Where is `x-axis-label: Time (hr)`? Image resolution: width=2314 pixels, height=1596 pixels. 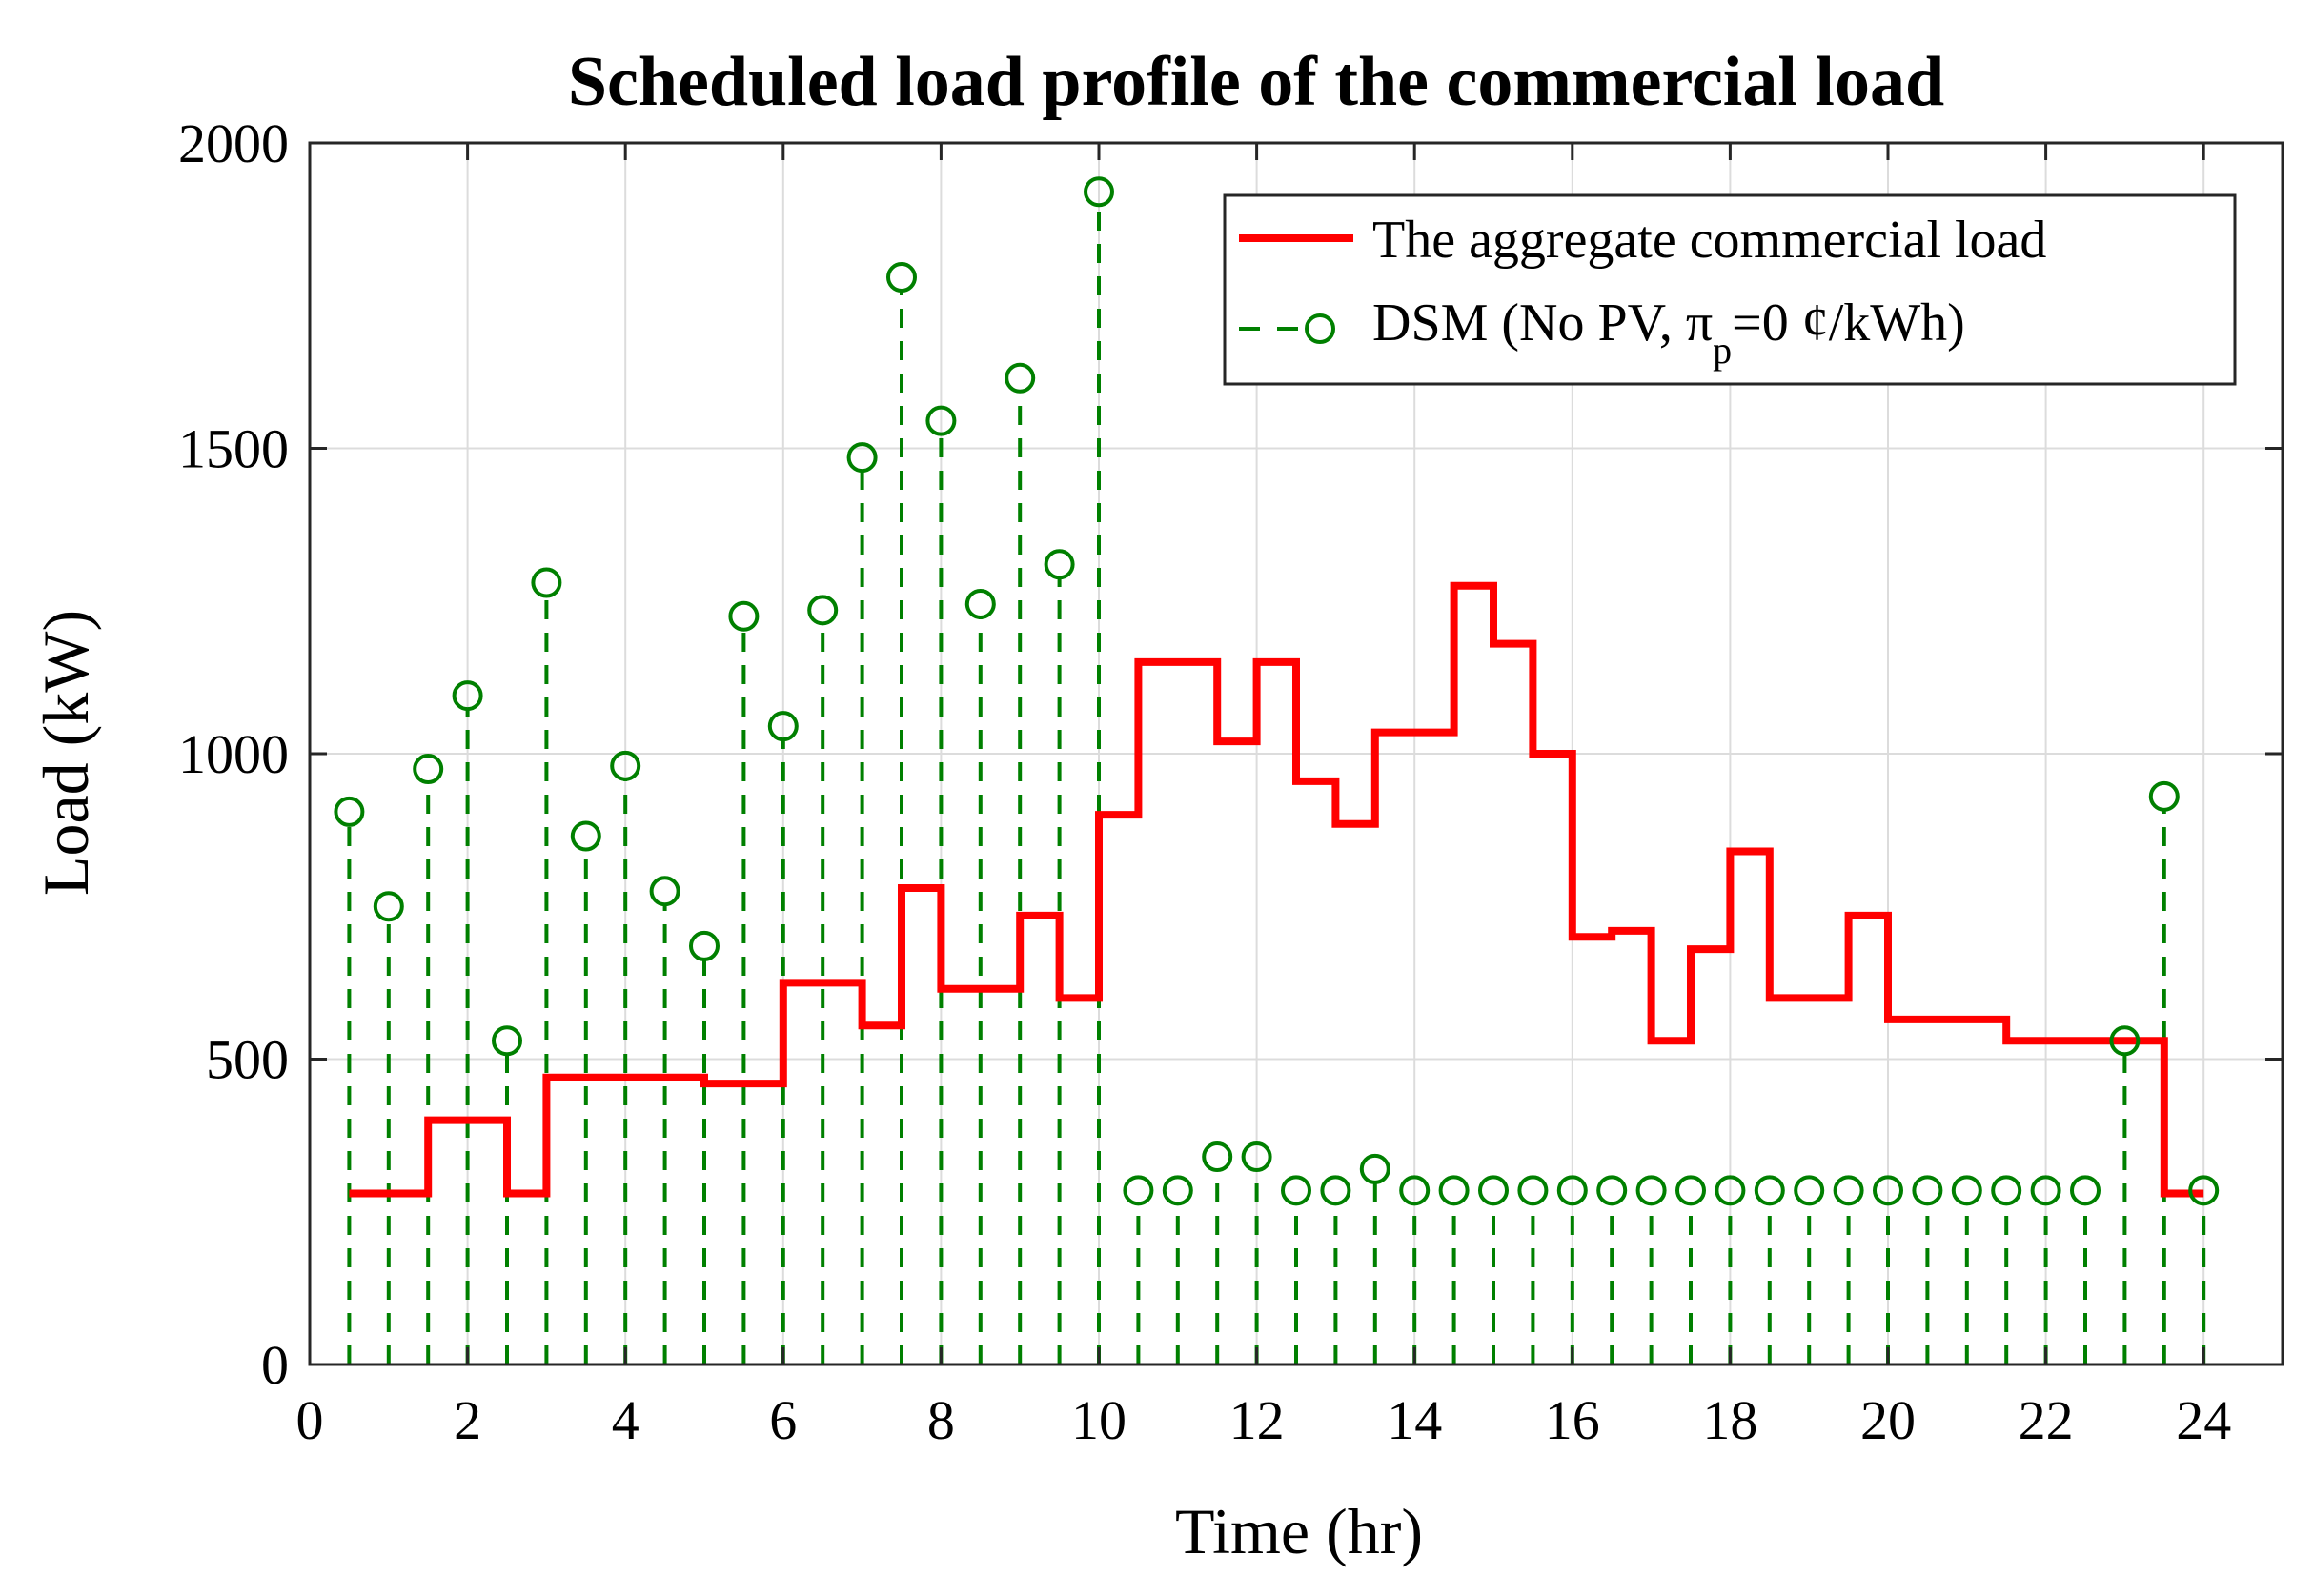
x-axis-label: Time (hr) is located at coordinates (1299, 1531).